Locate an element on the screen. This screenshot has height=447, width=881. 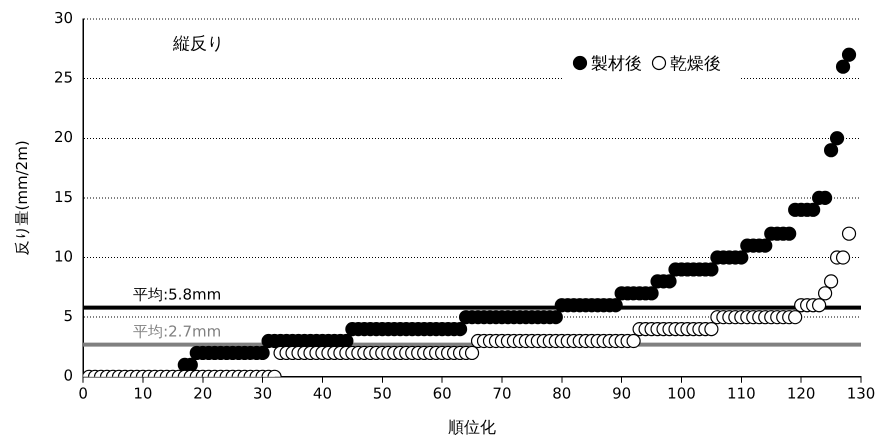
ref-line-label: 平均:5.8mm is located at coordinates (177, 295).